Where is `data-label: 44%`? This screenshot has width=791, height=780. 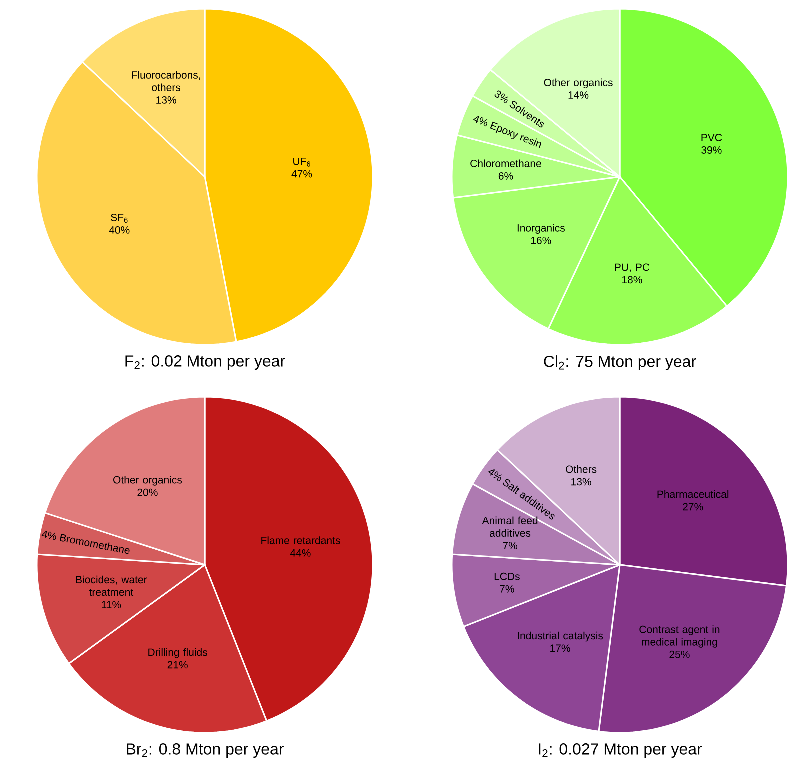 data-label: 44% is located at coordinates (300, 553).